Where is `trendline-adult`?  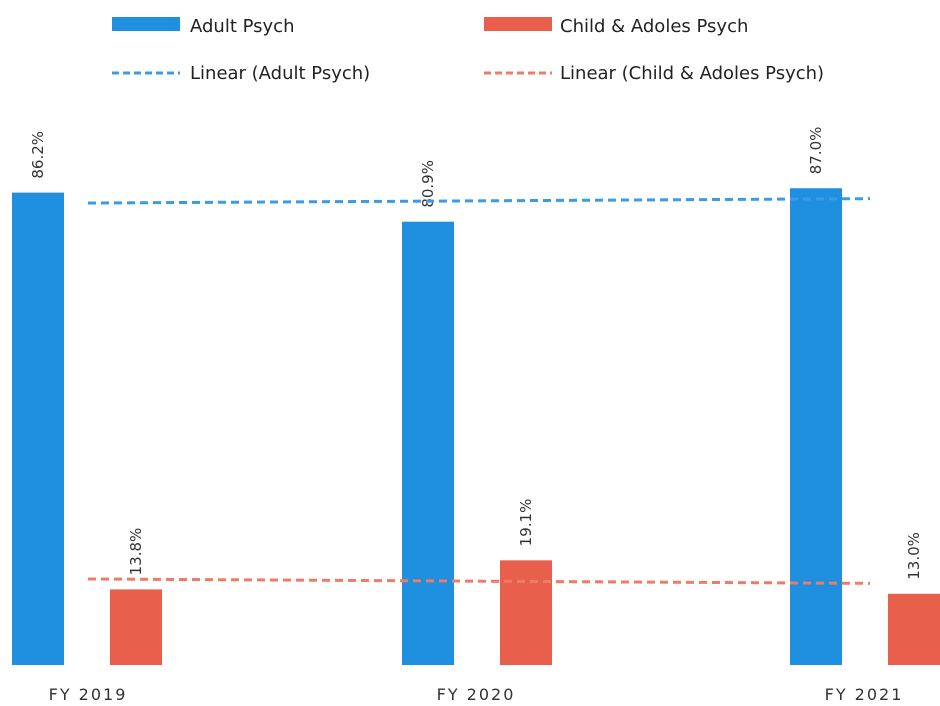 trendline-adult is located at coordinates (479, 201).